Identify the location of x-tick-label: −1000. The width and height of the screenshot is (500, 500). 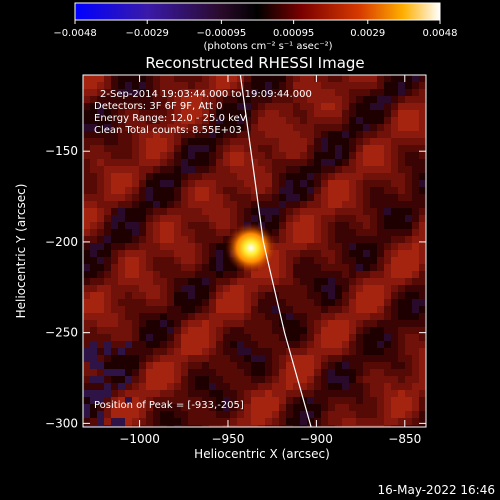
(139, 439).